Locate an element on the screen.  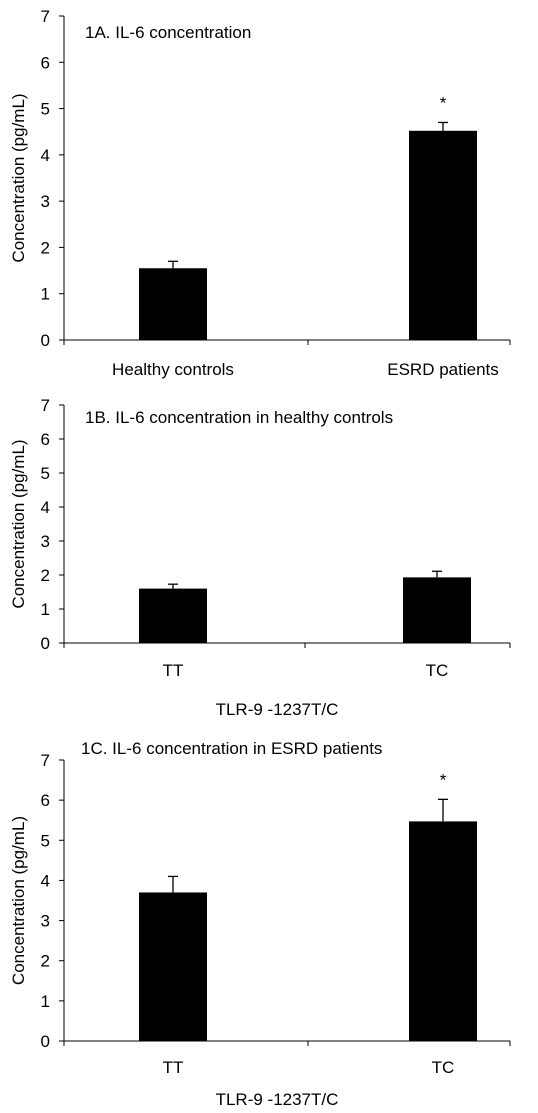
panel-1-significance-marker-2: * is located at coordinates (443, 102).